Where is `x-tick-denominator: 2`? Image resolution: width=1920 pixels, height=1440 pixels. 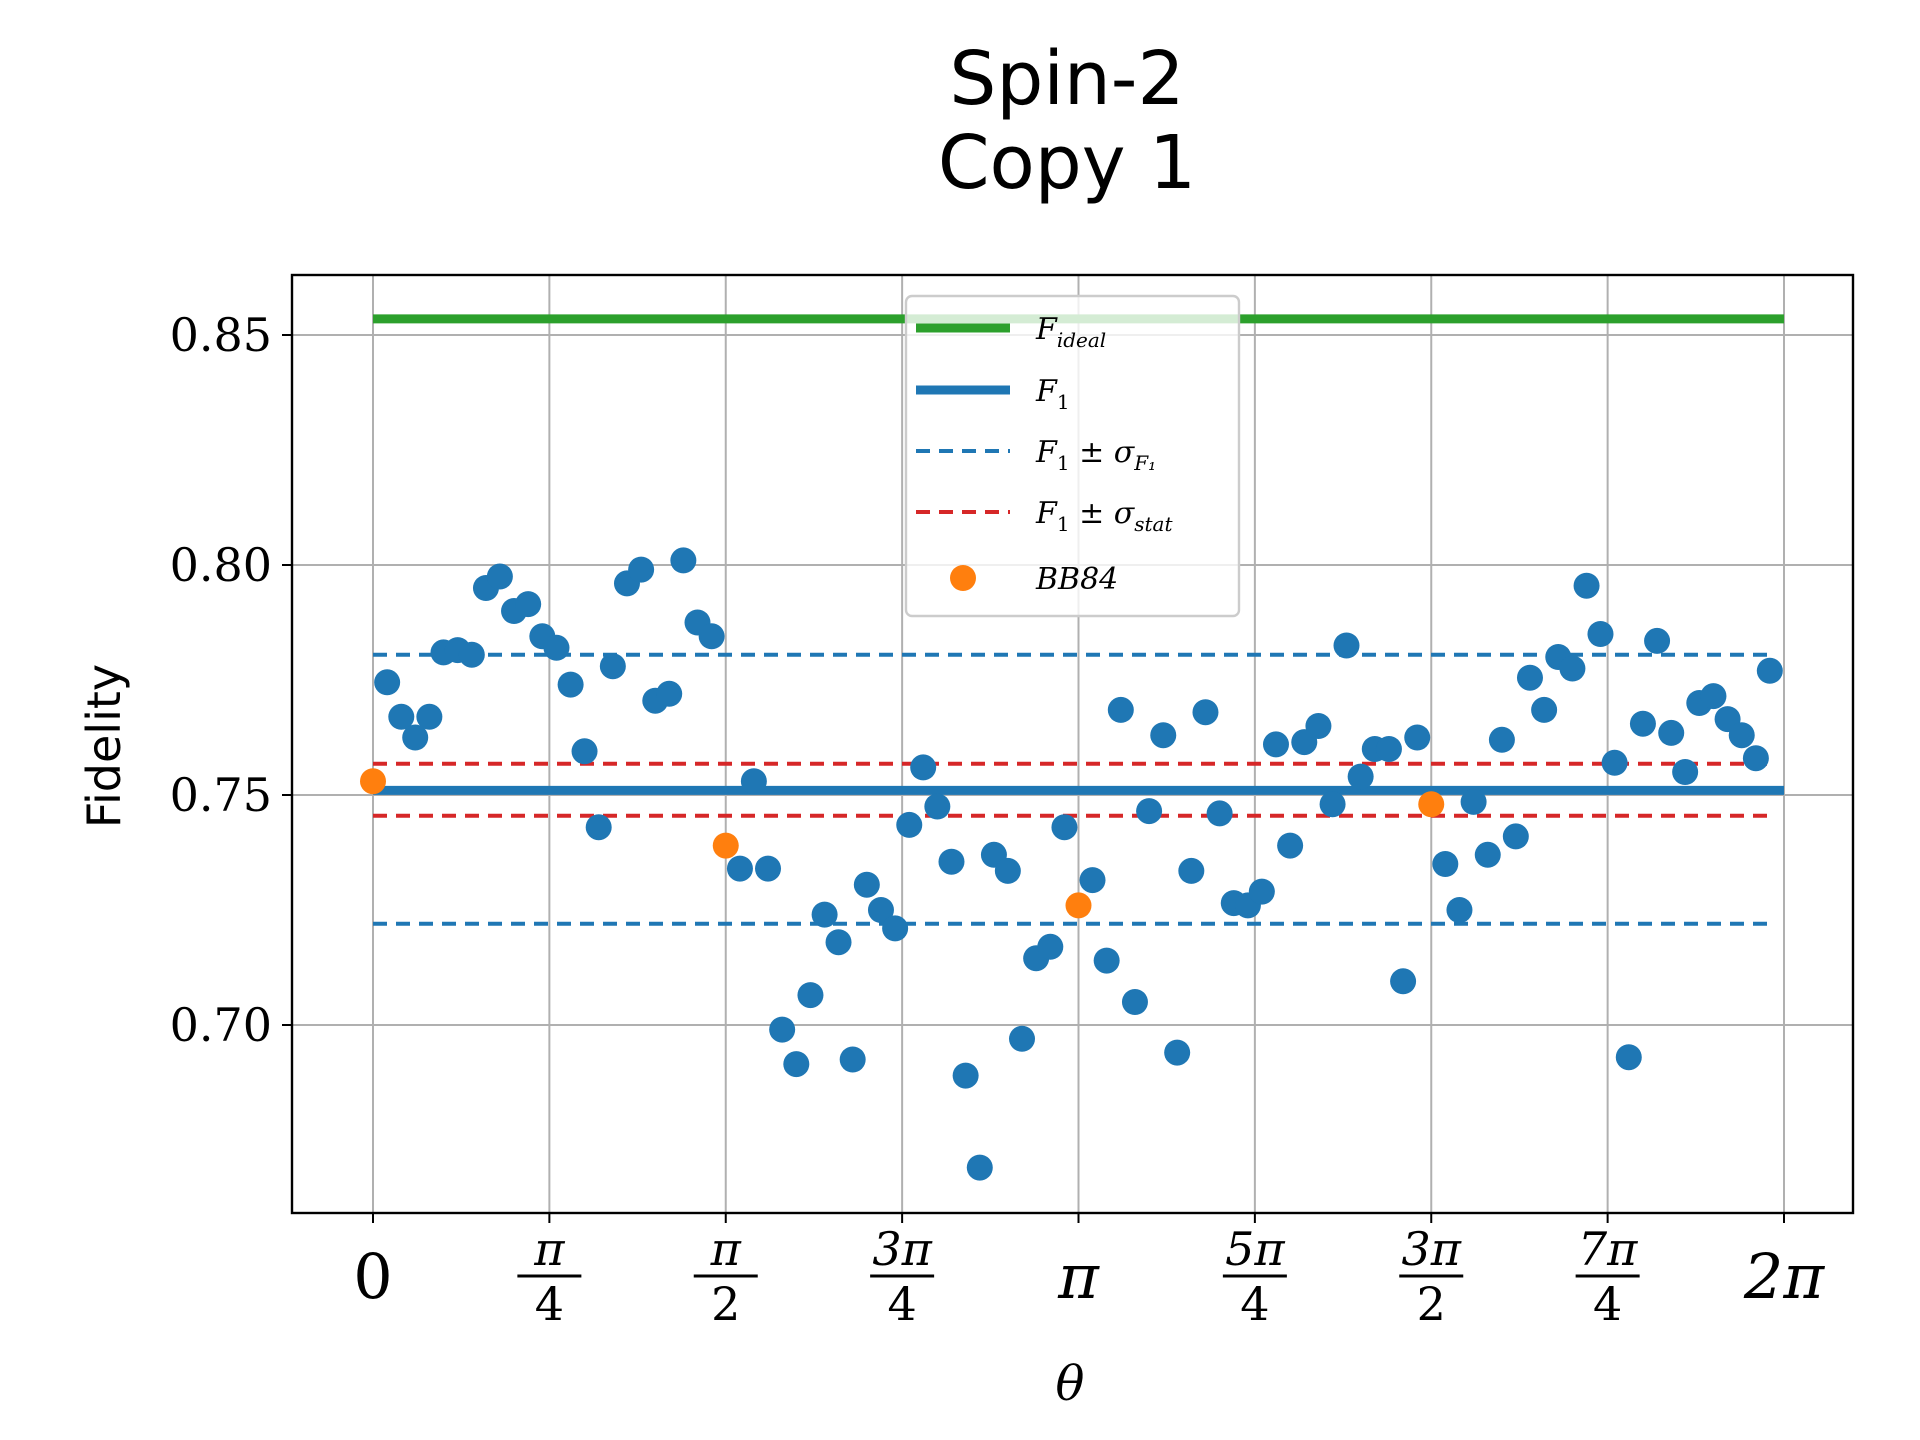
x-tick-denominator: 2 is located at coordinates (725, 1304).